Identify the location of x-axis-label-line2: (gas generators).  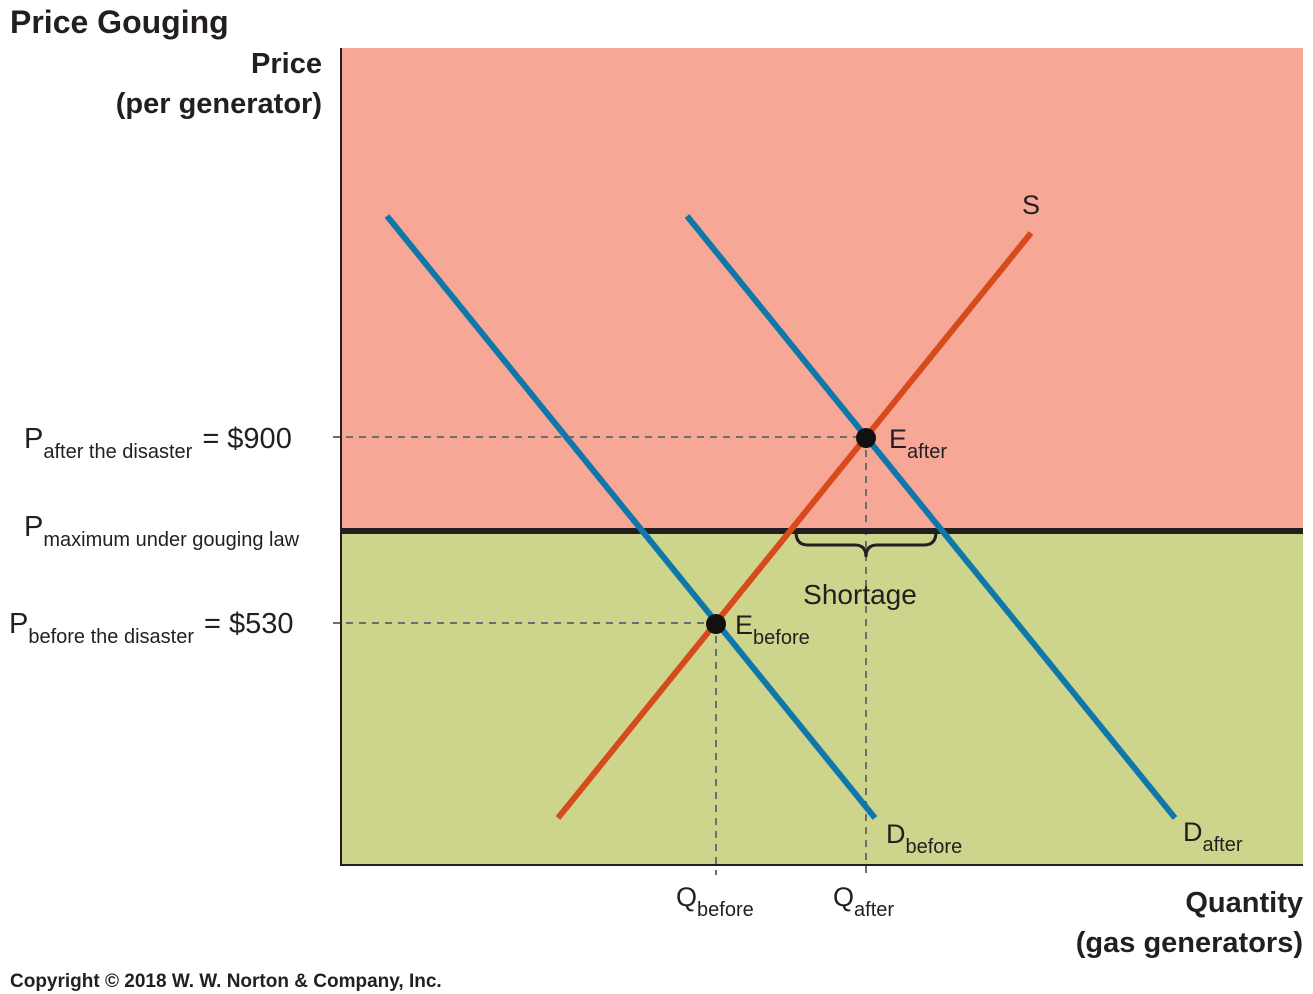
(1189, 943).